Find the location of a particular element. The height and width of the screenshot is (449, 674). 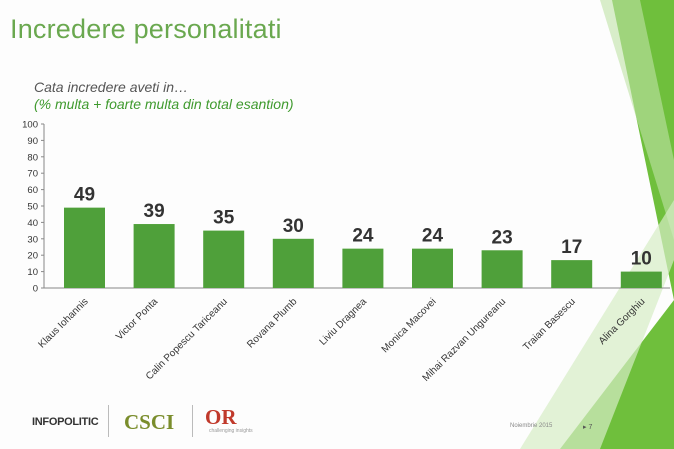

data-label: 35 is located at coordinates (224, 218).